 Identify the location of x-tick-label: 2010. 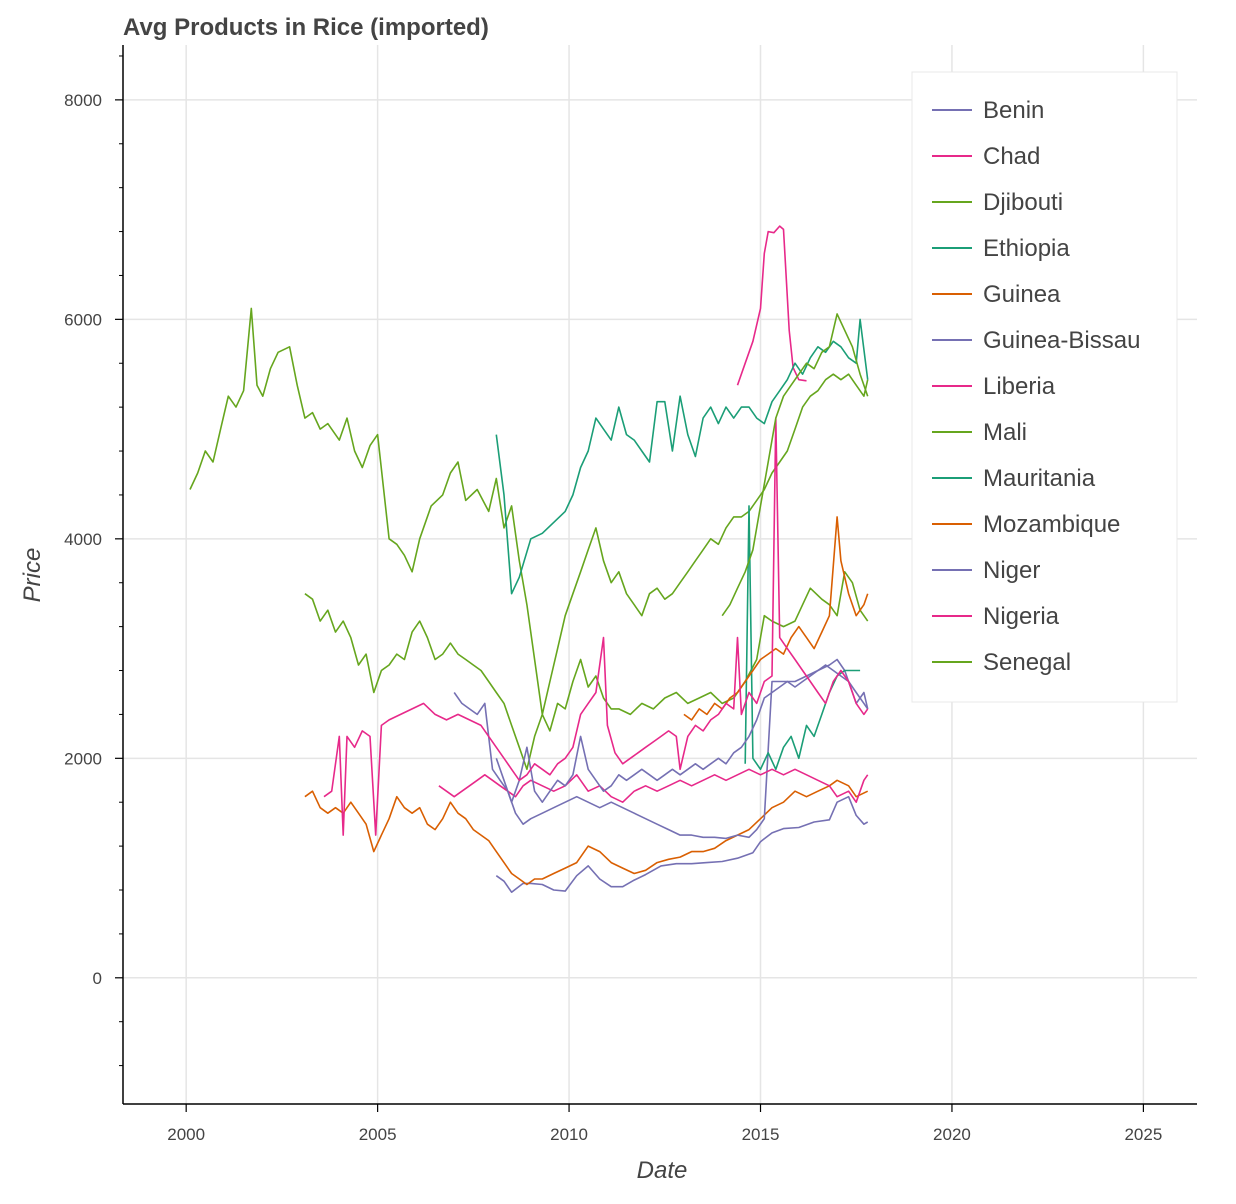
(569, 1134).